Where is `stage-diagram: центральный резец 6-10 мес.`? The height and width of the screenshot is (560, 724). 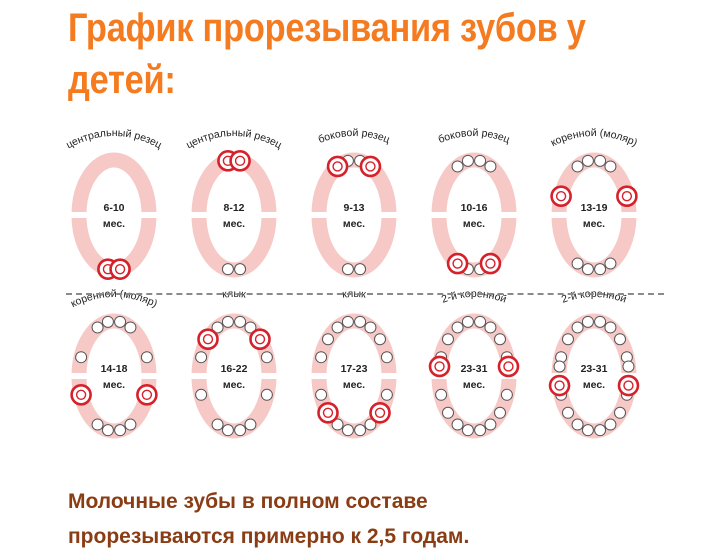 stage-diagram: центральный резец 6-10 мес. is located at coordinates (114, 203).